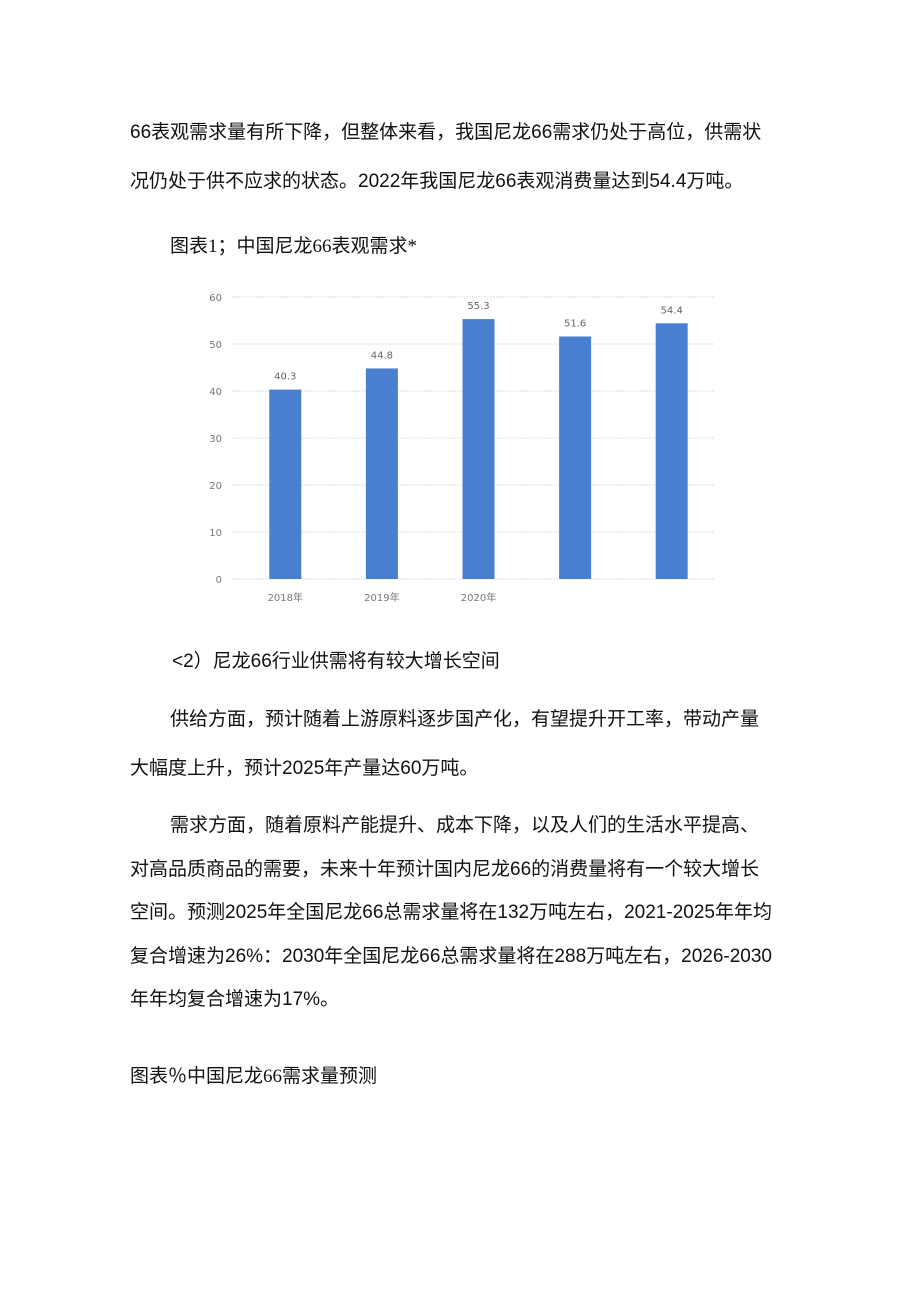 The image size is (920, 1301). I want to click on y-tick-label: 20, so click(215, 486).